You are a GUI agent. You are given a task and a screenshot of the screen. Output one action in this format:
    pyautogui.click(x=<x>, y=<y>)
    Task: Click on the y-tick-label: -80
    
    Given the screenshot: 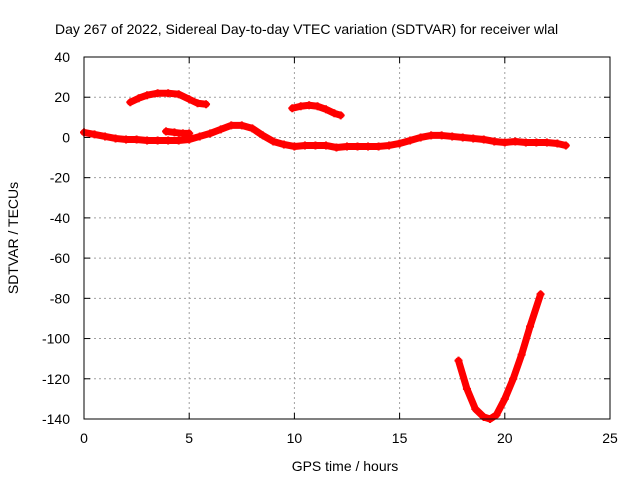 What is the action you would take?
    pyautogui.click(x=60, y=298)
    